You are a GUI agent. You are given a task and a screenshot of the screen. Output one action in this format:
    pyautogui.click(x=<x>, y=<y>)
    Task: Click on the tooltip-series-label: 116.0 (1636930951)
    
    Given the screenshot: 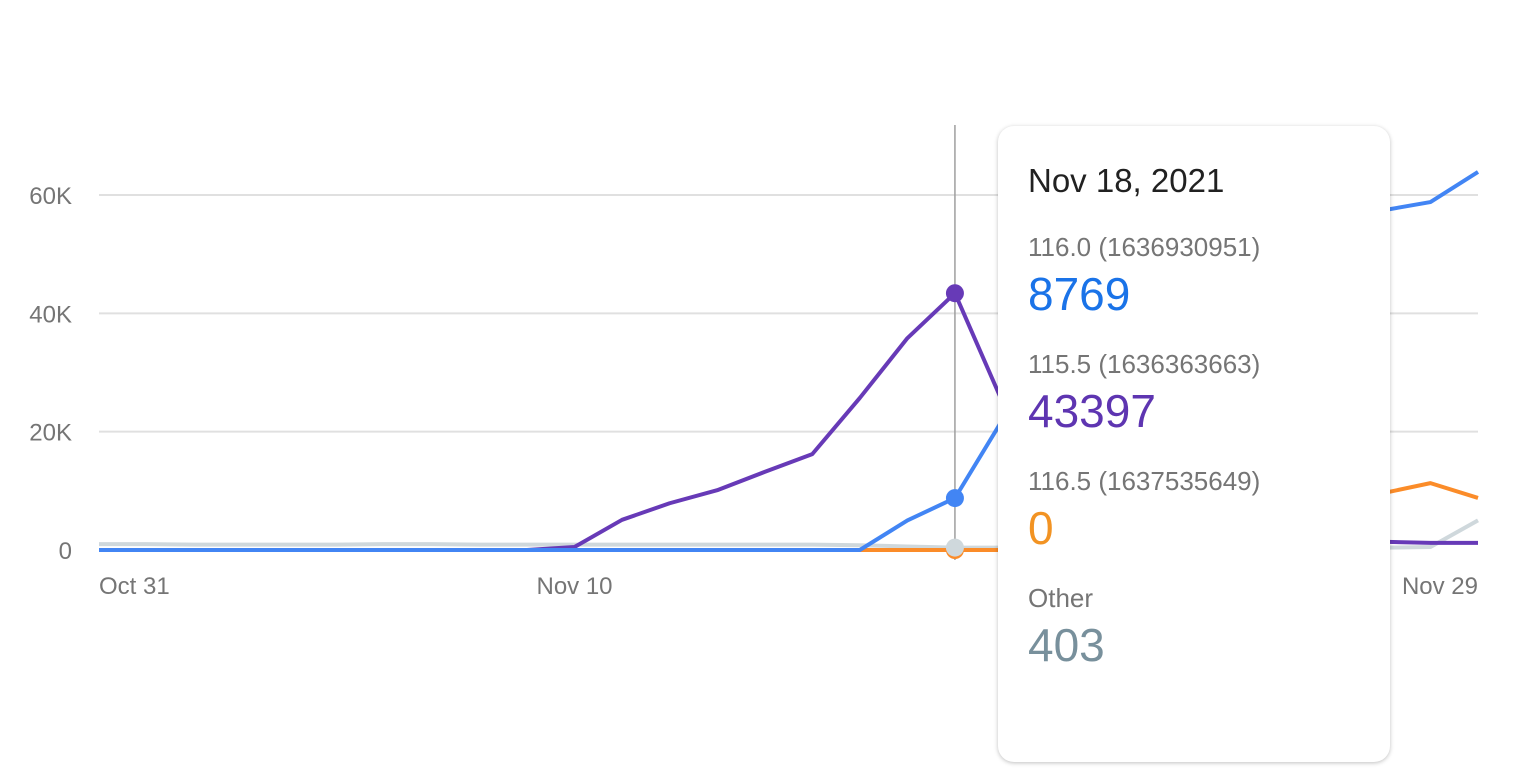 What is the action you would take?
    pyautogui.click(x=1144, y=247)
    